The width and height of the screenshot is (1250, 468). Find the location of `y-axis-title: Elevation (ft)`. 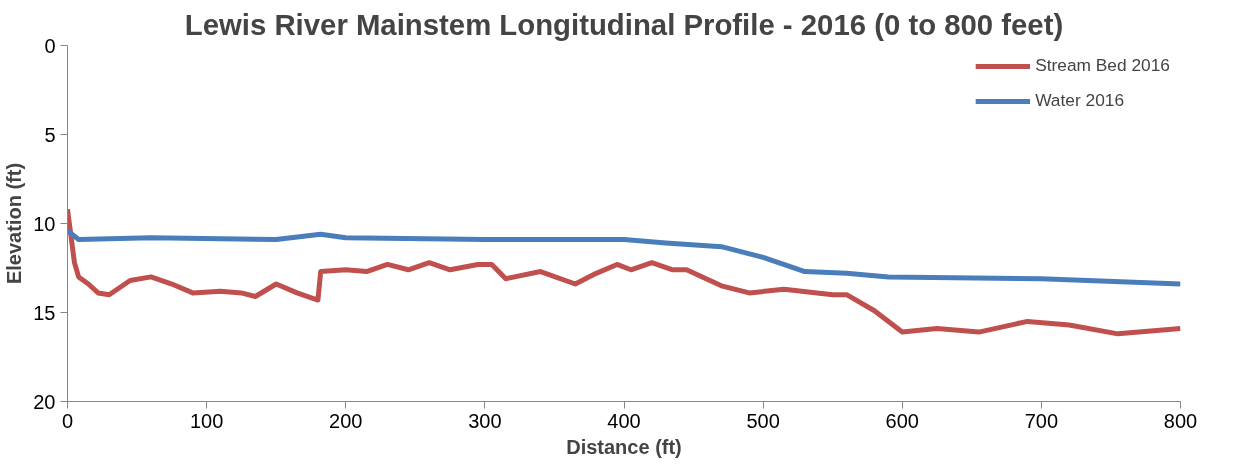

y-axis-title: Elevation (ft) is located at coordinates (14, 223).